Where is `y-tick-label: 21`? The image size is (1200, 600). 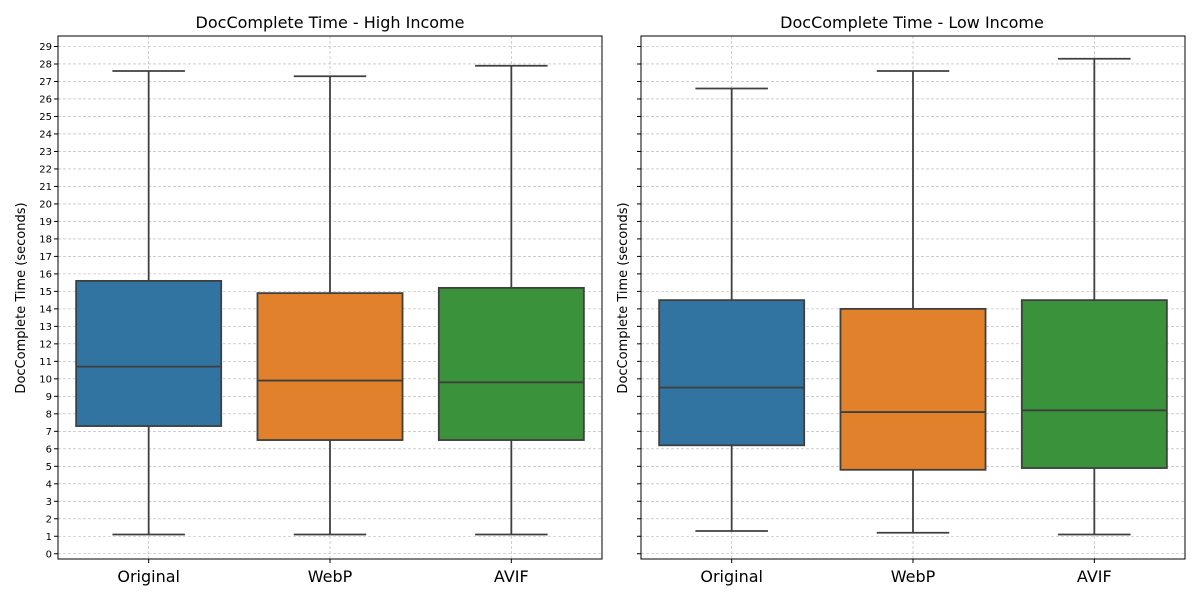 y-tick-label: 21 is located at coordinates (45, 187).